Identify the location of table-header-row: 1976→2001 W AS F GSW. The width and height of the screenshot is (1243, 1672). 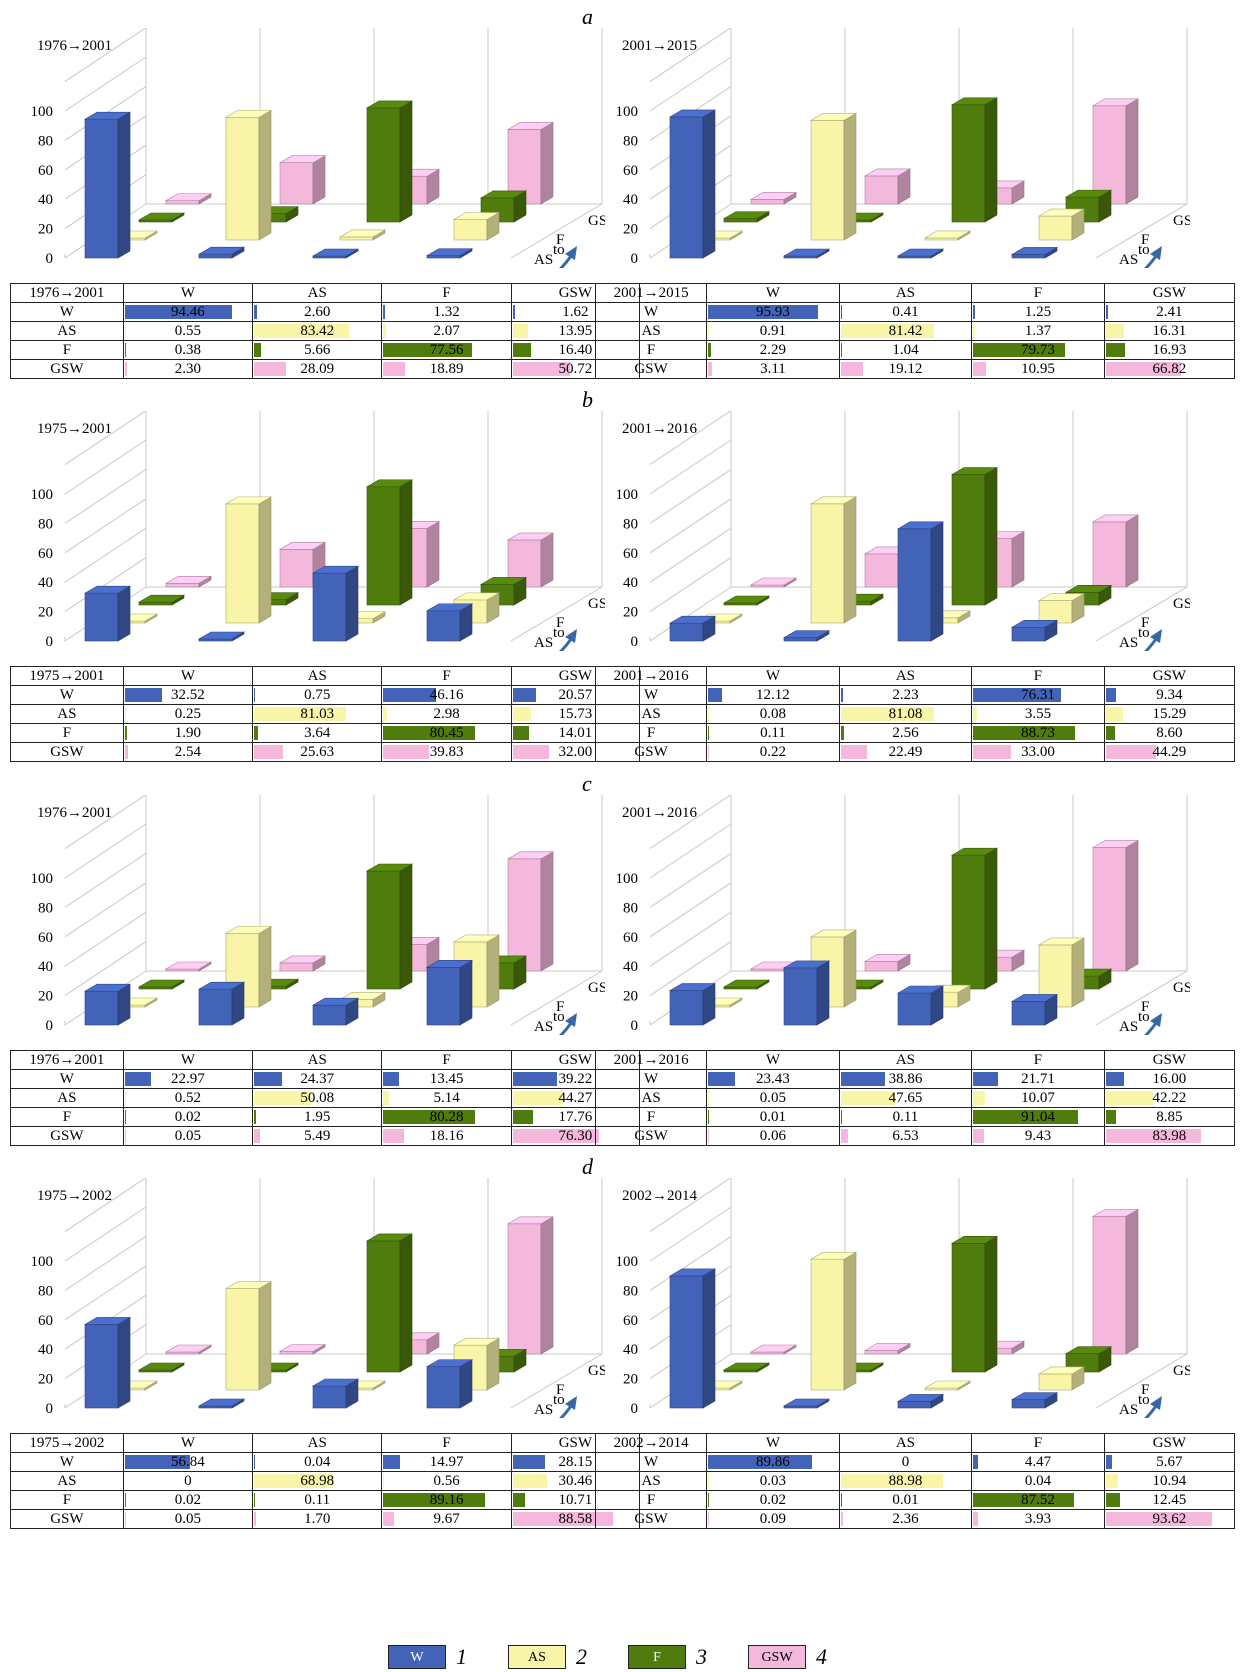
(325, 293).